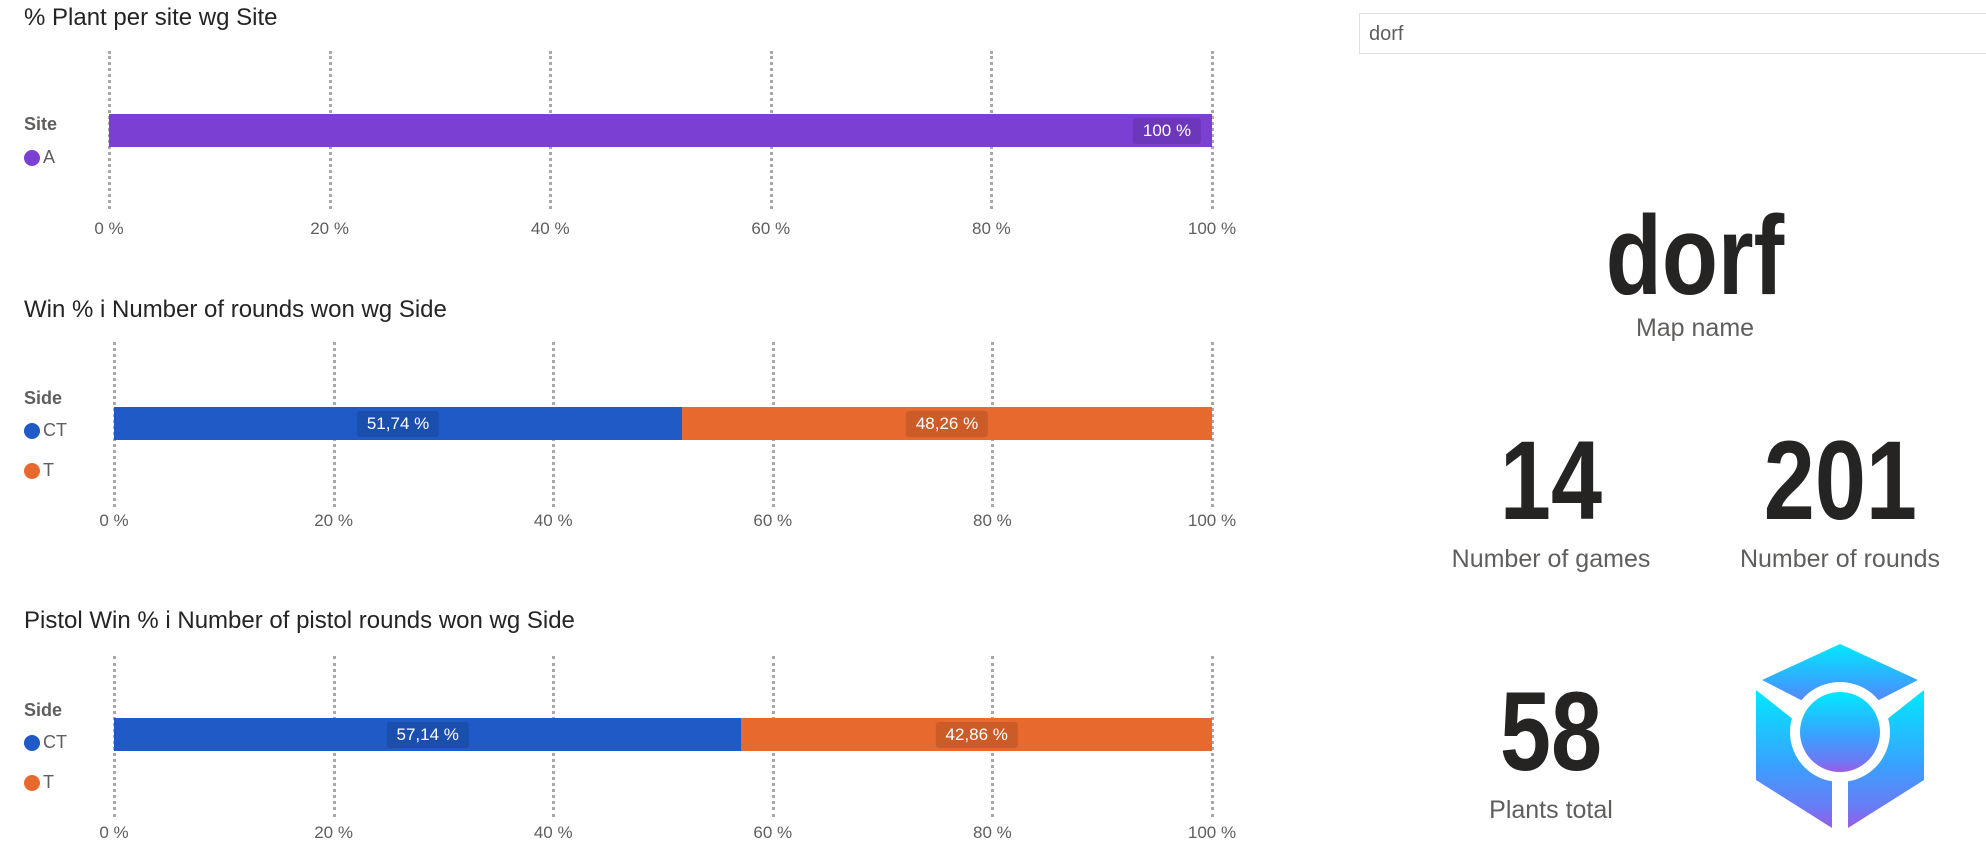 The width and height of the screenshot is (1986, 867). Describe the element at coordinates (49, 157) in the screenshot. I see `legend-label: A` at that location.